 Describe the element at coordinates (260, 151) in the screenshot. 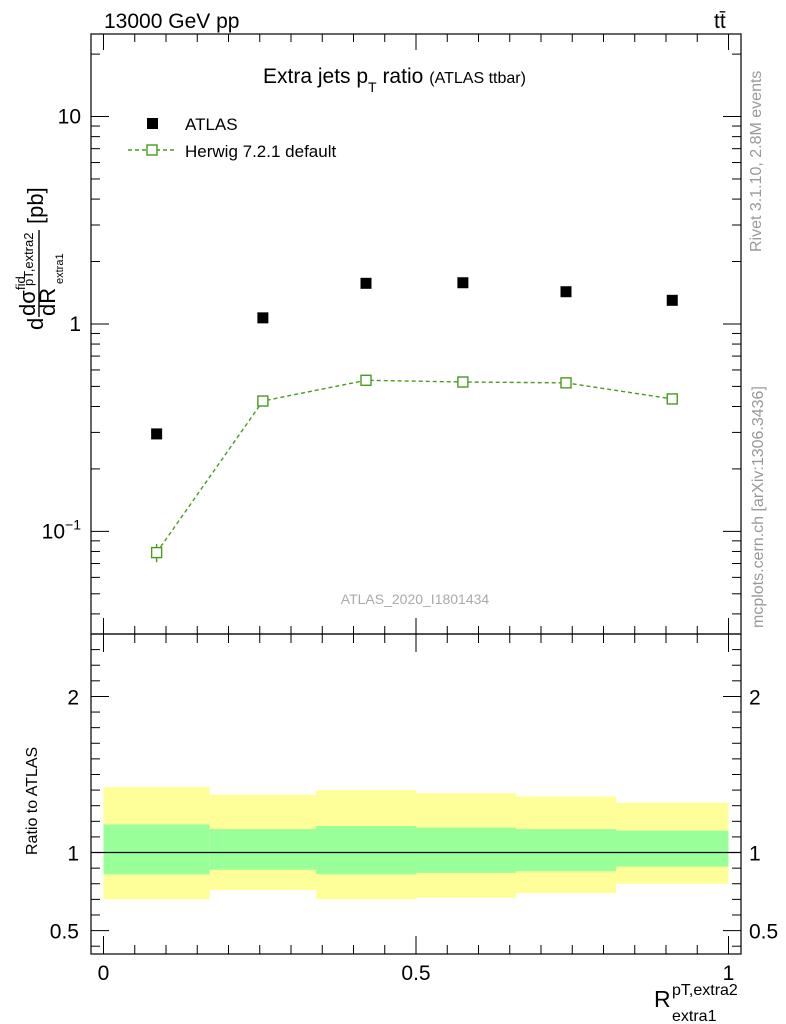

I see `legend-herwig-label: Herwig 7.2.1 default` at that location.